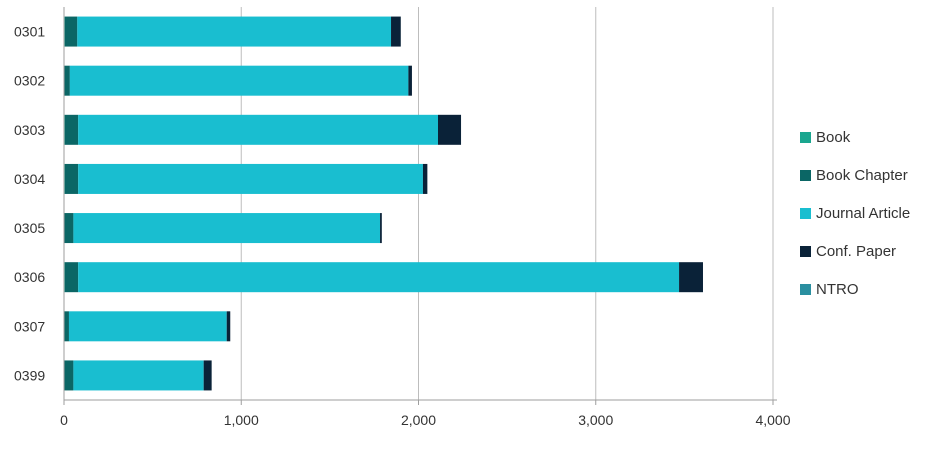  What do you see at coordinates (64, 420) in the screenshot?
I see `x-tick-label: 0` at bounding box center [64, 420].